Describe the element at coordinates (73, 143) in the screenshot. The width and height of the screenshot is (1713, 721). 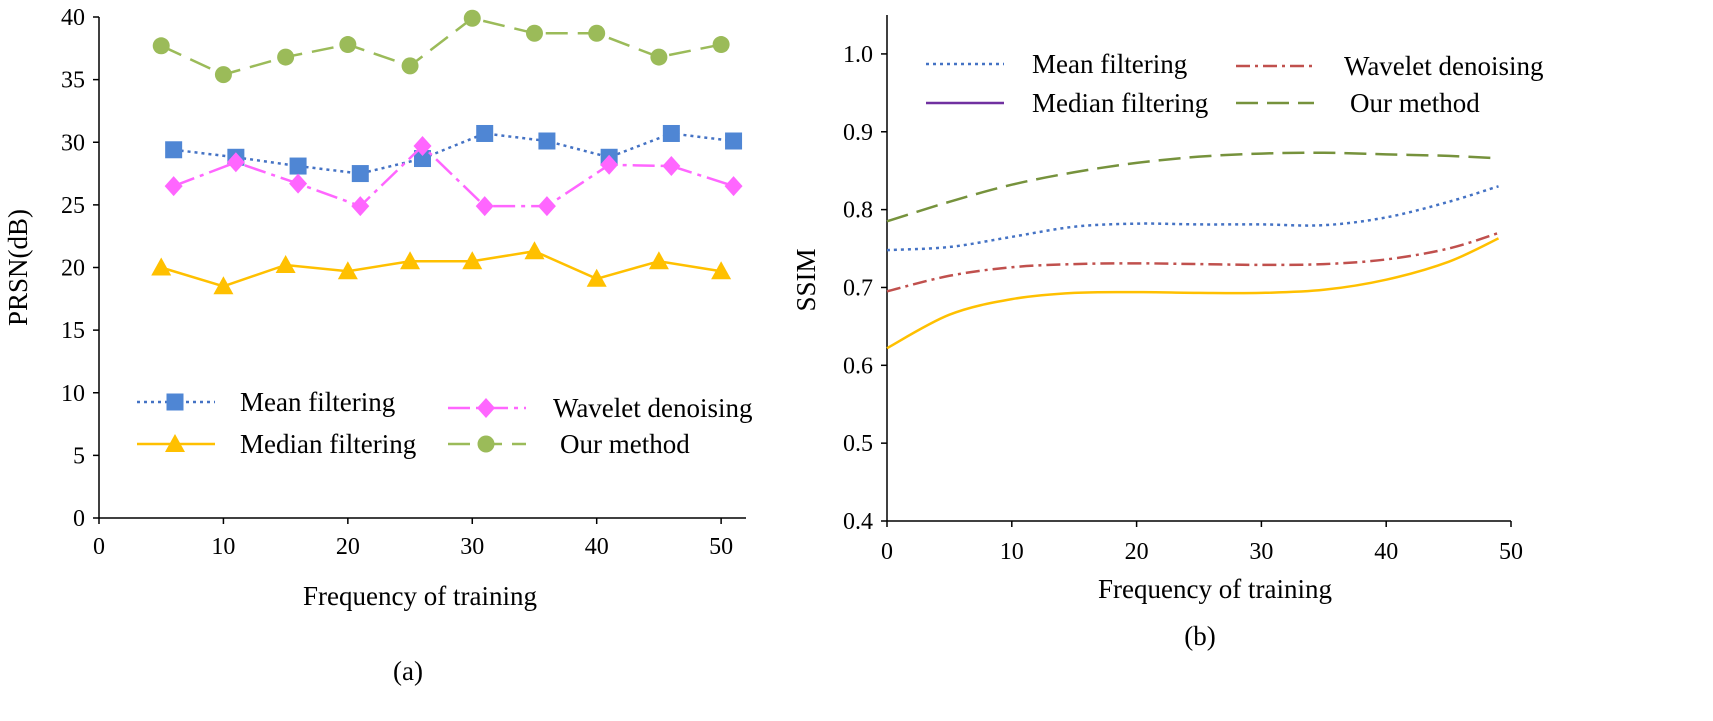
I see `y-tick-label: 30` at that location.